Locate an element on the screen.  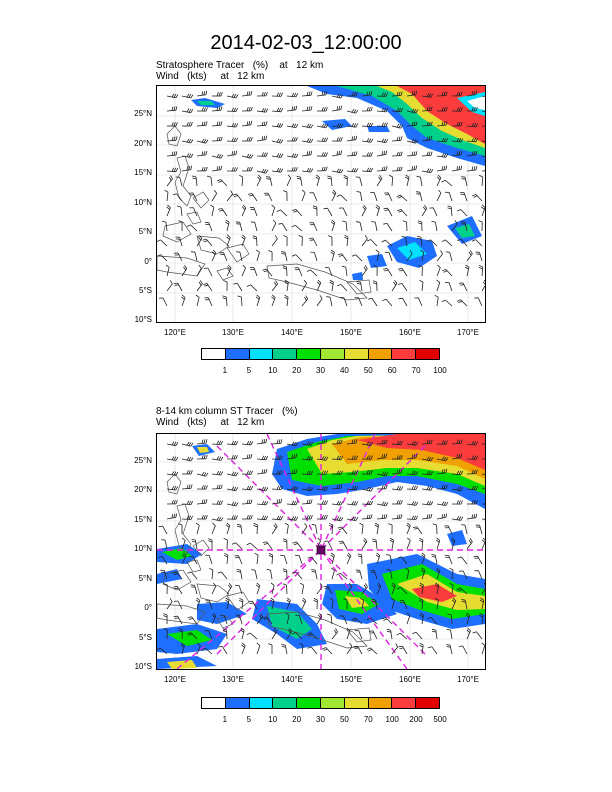
lat-label: 5°S is located at coordinates (145, 290).